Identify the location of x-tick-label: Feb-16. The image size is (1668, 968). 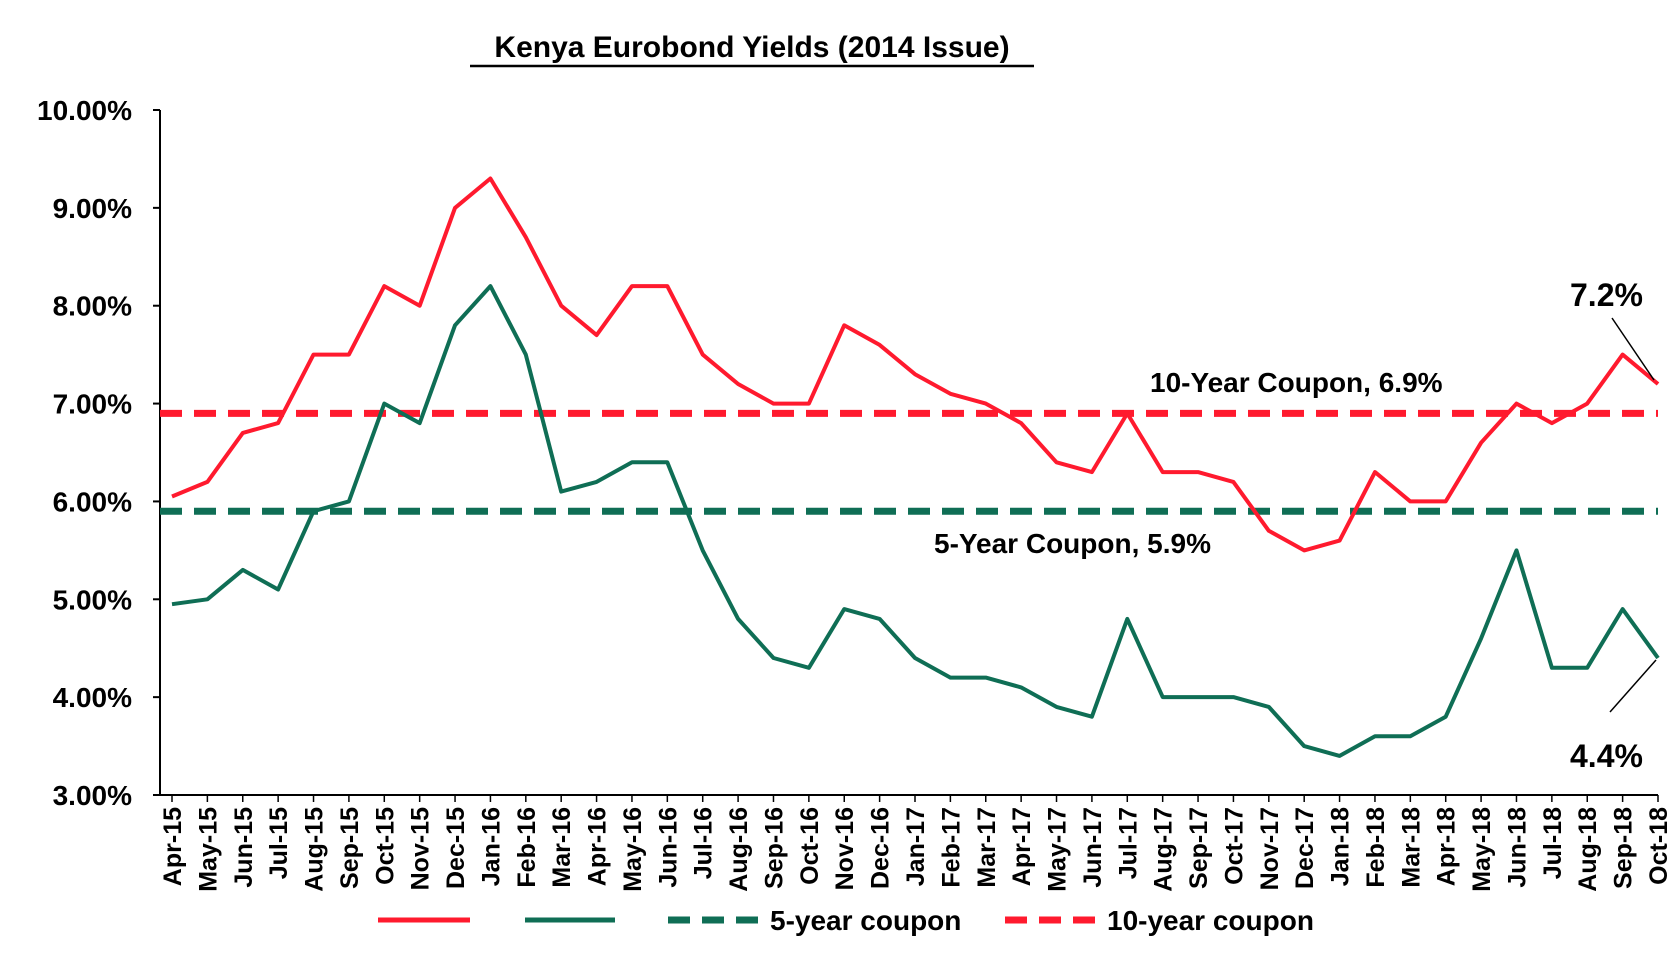
(527, 847).